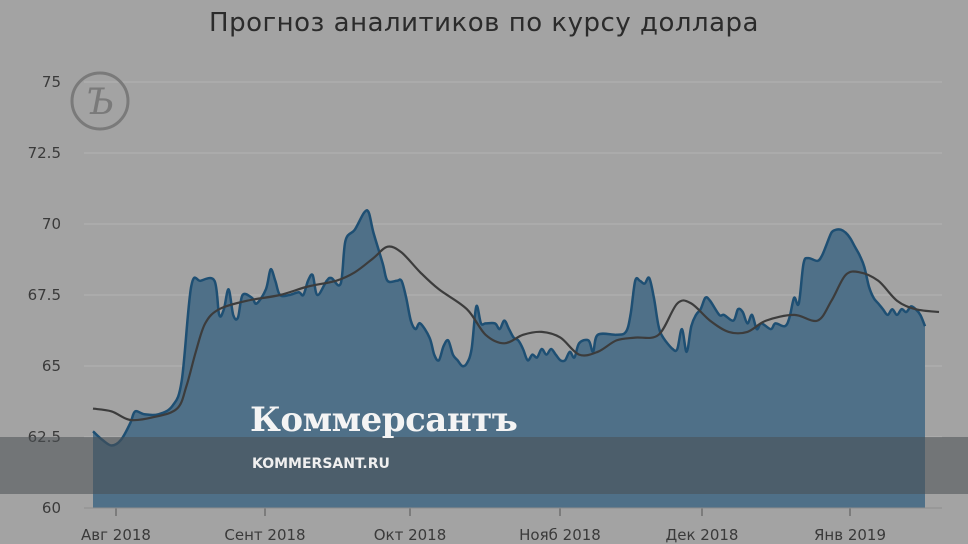 The width and height of the screenshot is (968, 544). I want to click on kommersant-logo-icon: Ъ, so click(100, 101).